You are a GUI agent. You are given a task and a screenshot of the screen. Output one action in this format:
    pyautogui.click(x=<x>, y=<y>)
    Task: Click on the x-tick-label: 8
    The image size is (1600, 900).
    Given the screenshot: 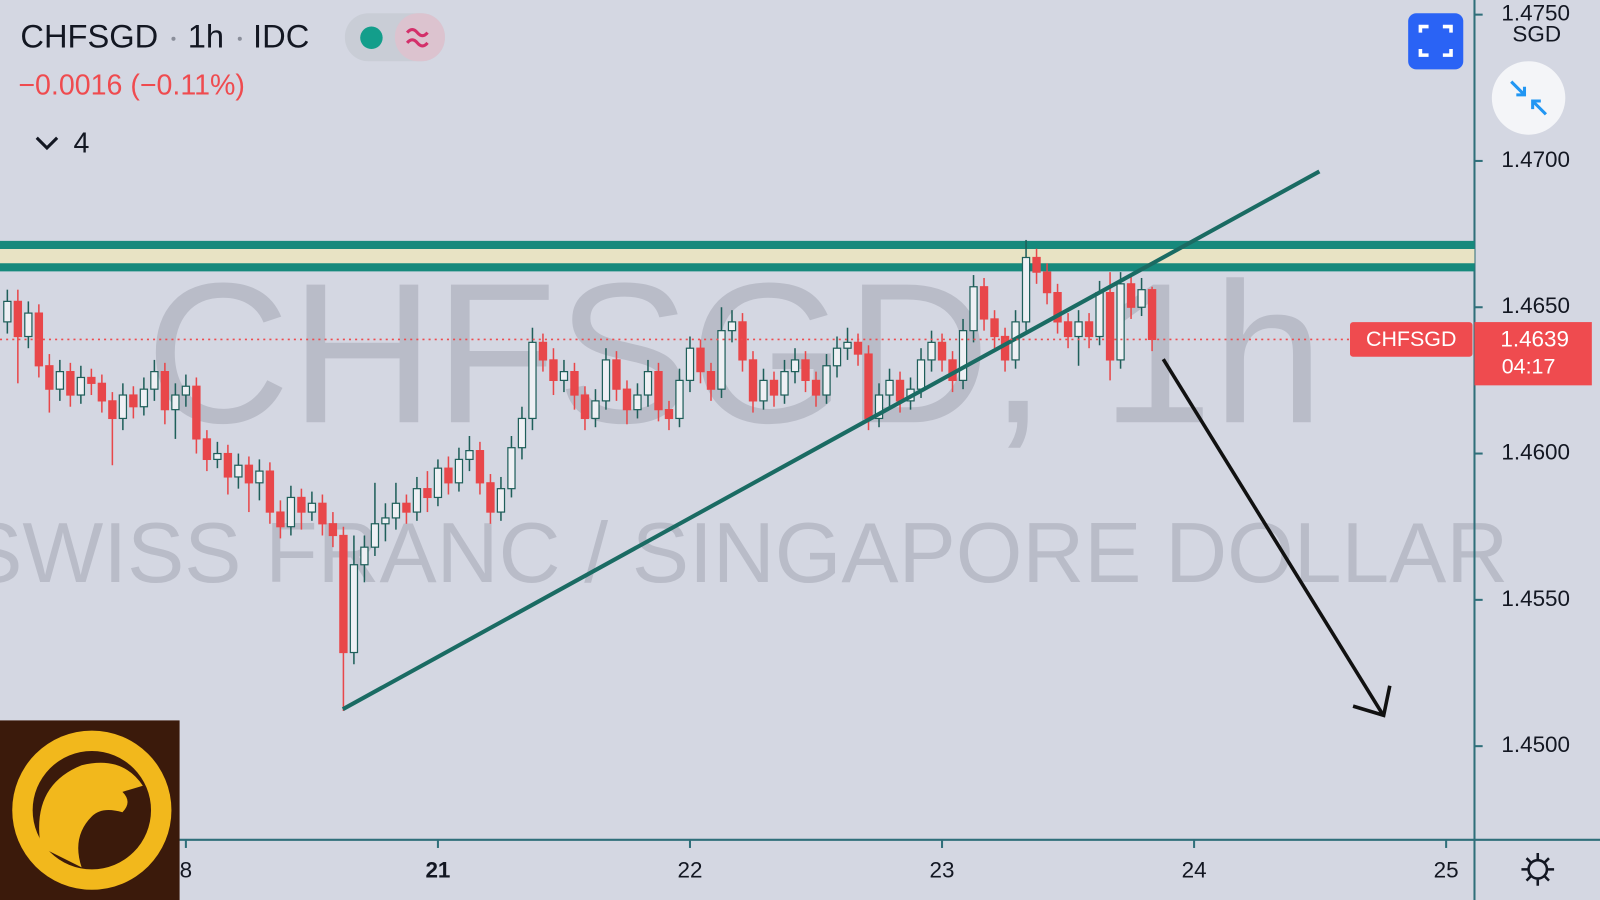 What is the action you would take?
    pyautogui.click(x=186, y=869)
    